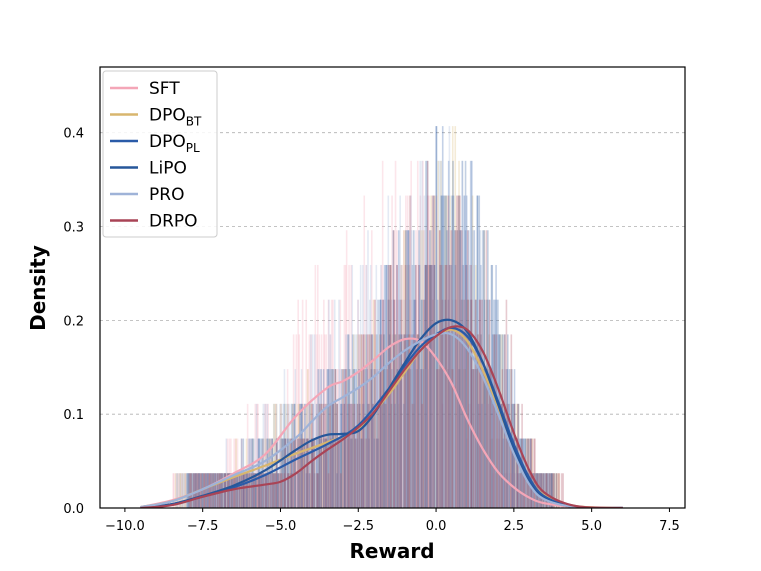 The image size is (761, 571). What do you see at coordinates (173, 222) in the screenshot?
I see `legend-label: DRPO` at bounding box center [173, 222].